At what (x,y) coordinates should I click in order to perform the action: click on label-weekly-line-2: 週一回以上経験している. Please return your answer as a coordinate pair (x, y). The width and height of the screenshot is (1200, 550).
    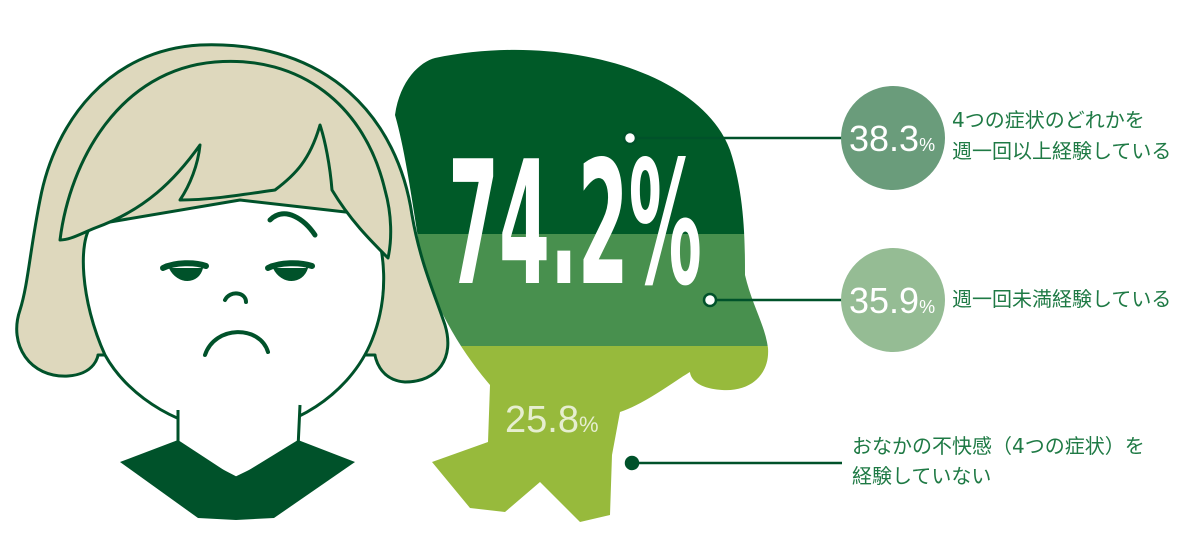
    Looking at the image, I should click on (1061, 151).